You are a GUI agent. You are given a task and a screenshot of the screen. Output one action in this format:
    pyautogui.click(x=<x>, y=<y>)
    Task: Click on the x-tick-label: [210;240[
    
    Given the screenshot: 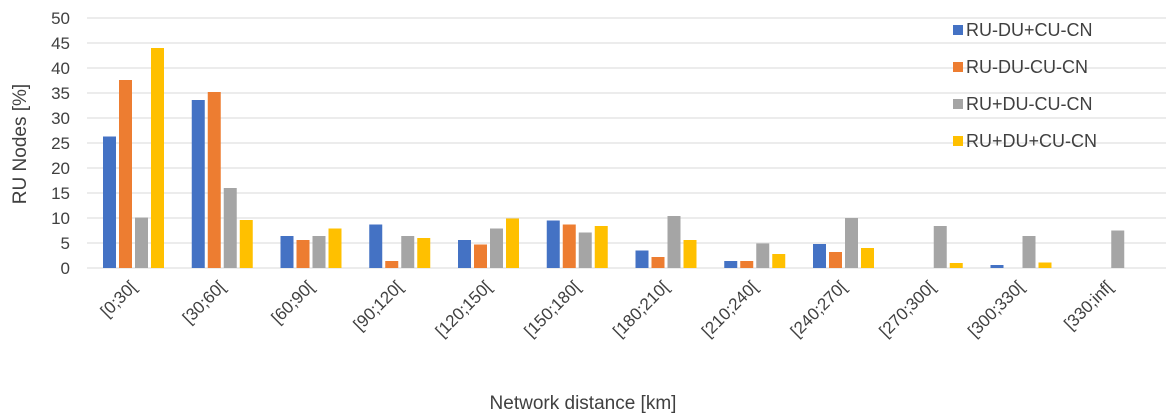 What is the action you would take?
    pyautogui.click(x=730, y=309)
    